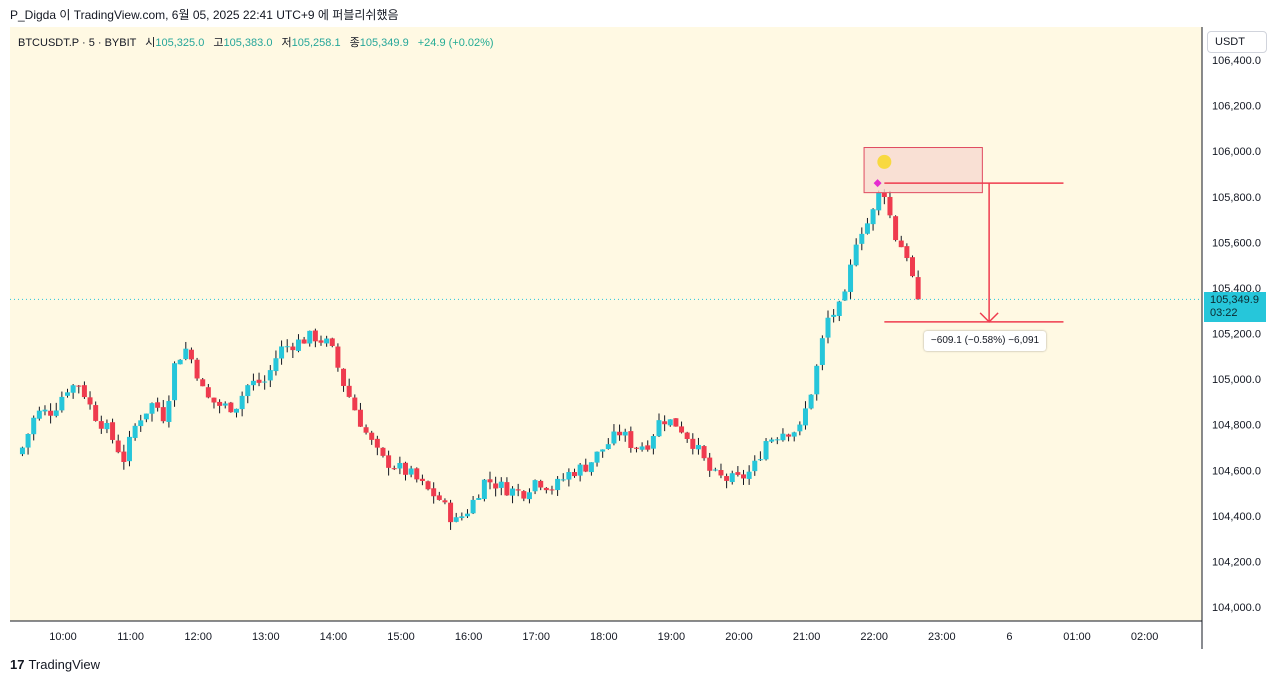 The image size is (1280, 682). Describe the element at coordinates (55, 664) in the screenshot. I see `footer-brand: 17 TradingView` at that location.